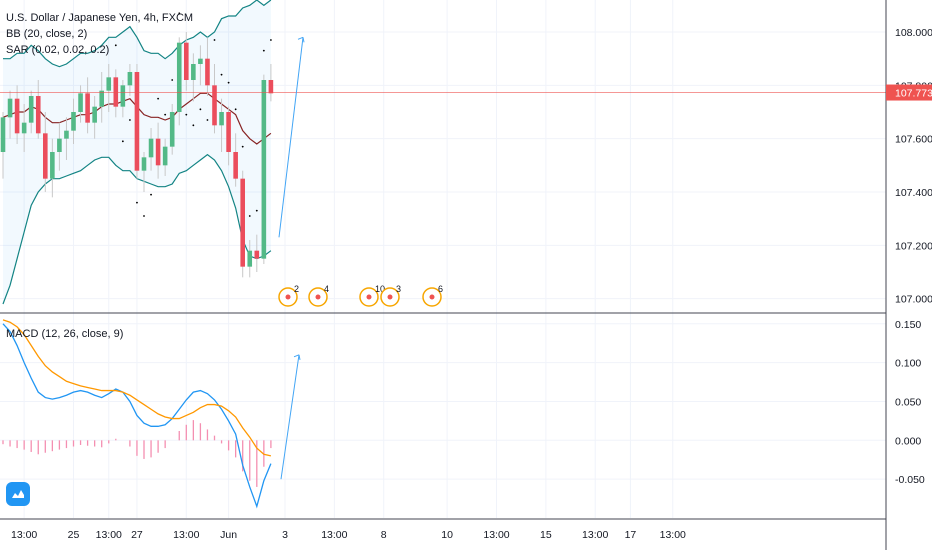  Describe the element at coordinates (228, 535) in the screenshot. I see `time-tick-label: Jun` at that location.